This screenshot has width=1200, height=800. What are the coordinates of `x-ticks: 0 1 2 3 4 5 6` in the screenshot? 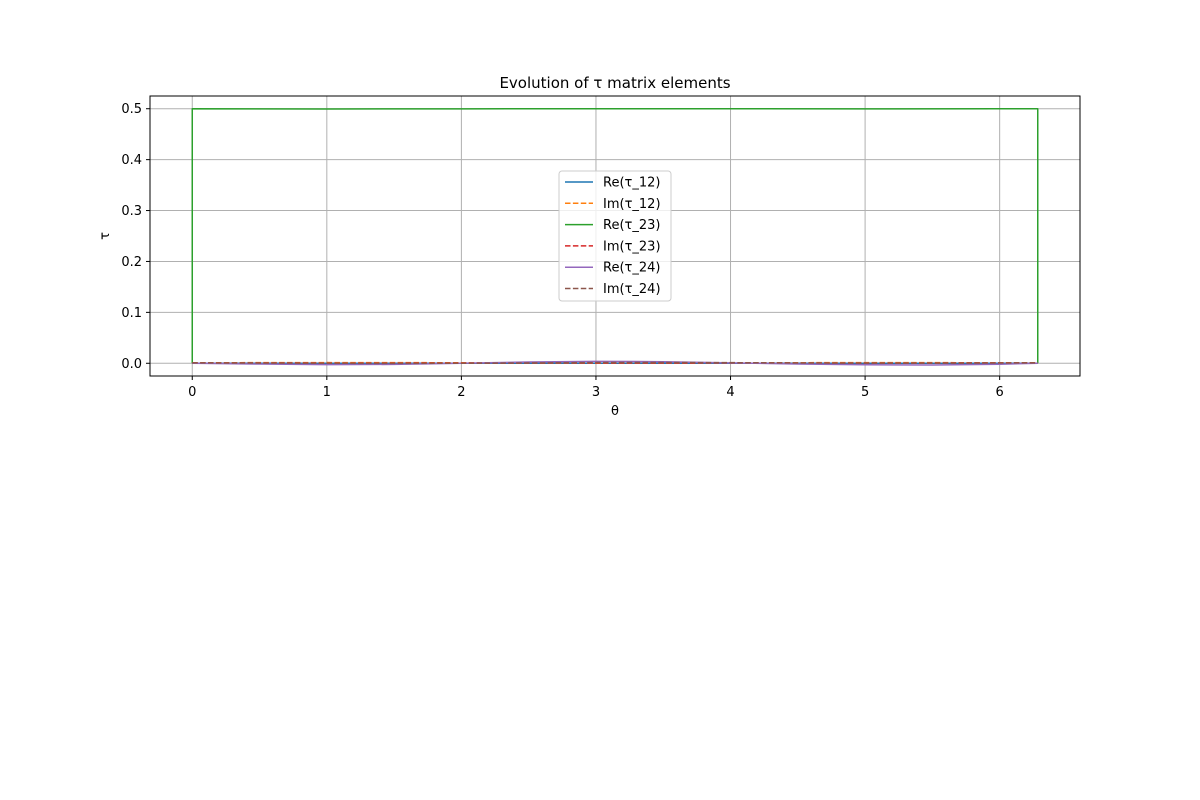 It's located at (596, 388).